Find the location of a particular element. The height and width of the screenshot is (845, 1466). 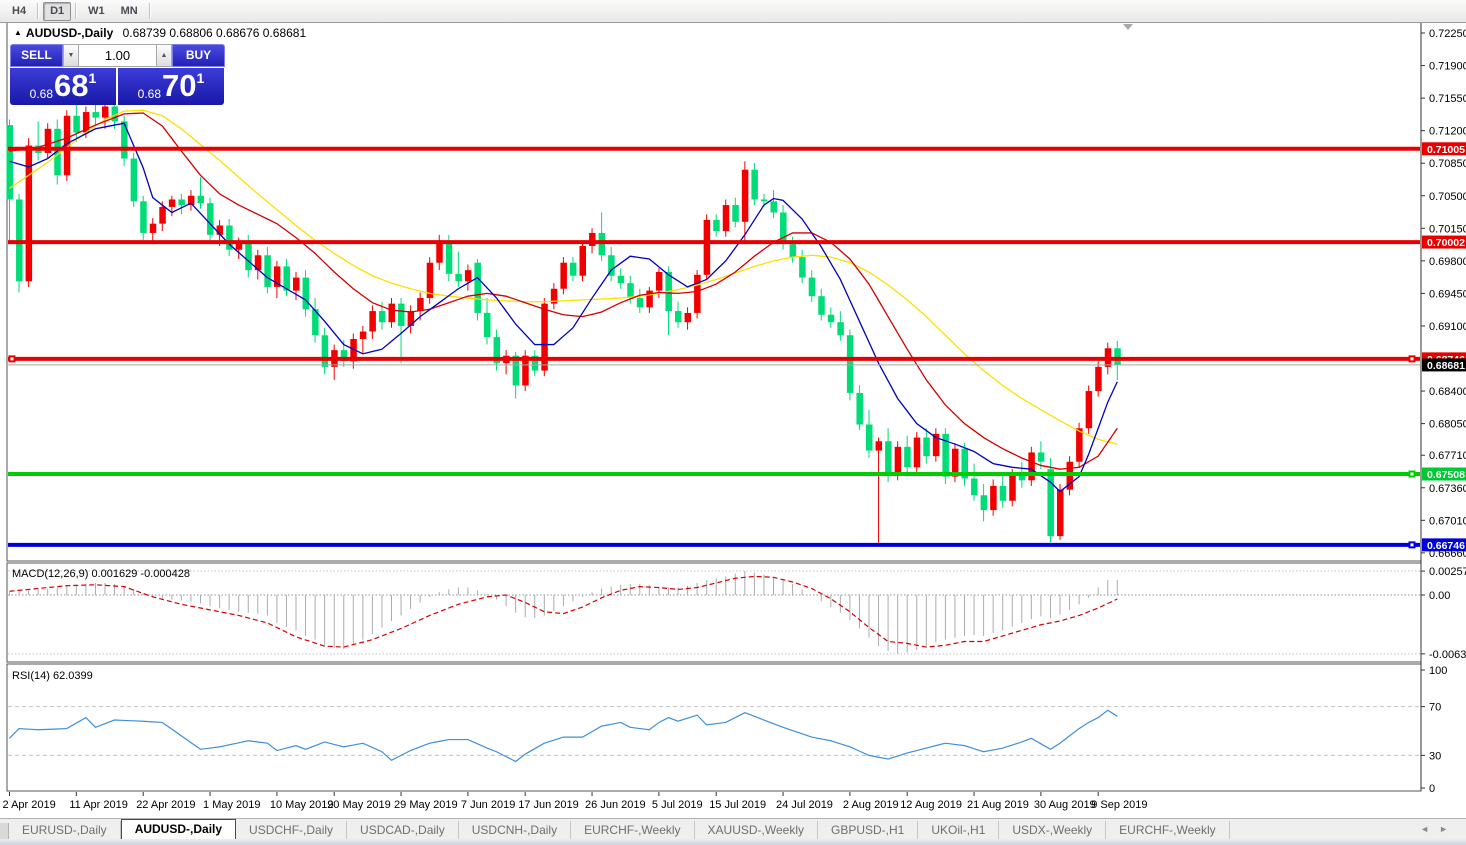

volume-input: 1.00 is located at coordinates (117, 55).